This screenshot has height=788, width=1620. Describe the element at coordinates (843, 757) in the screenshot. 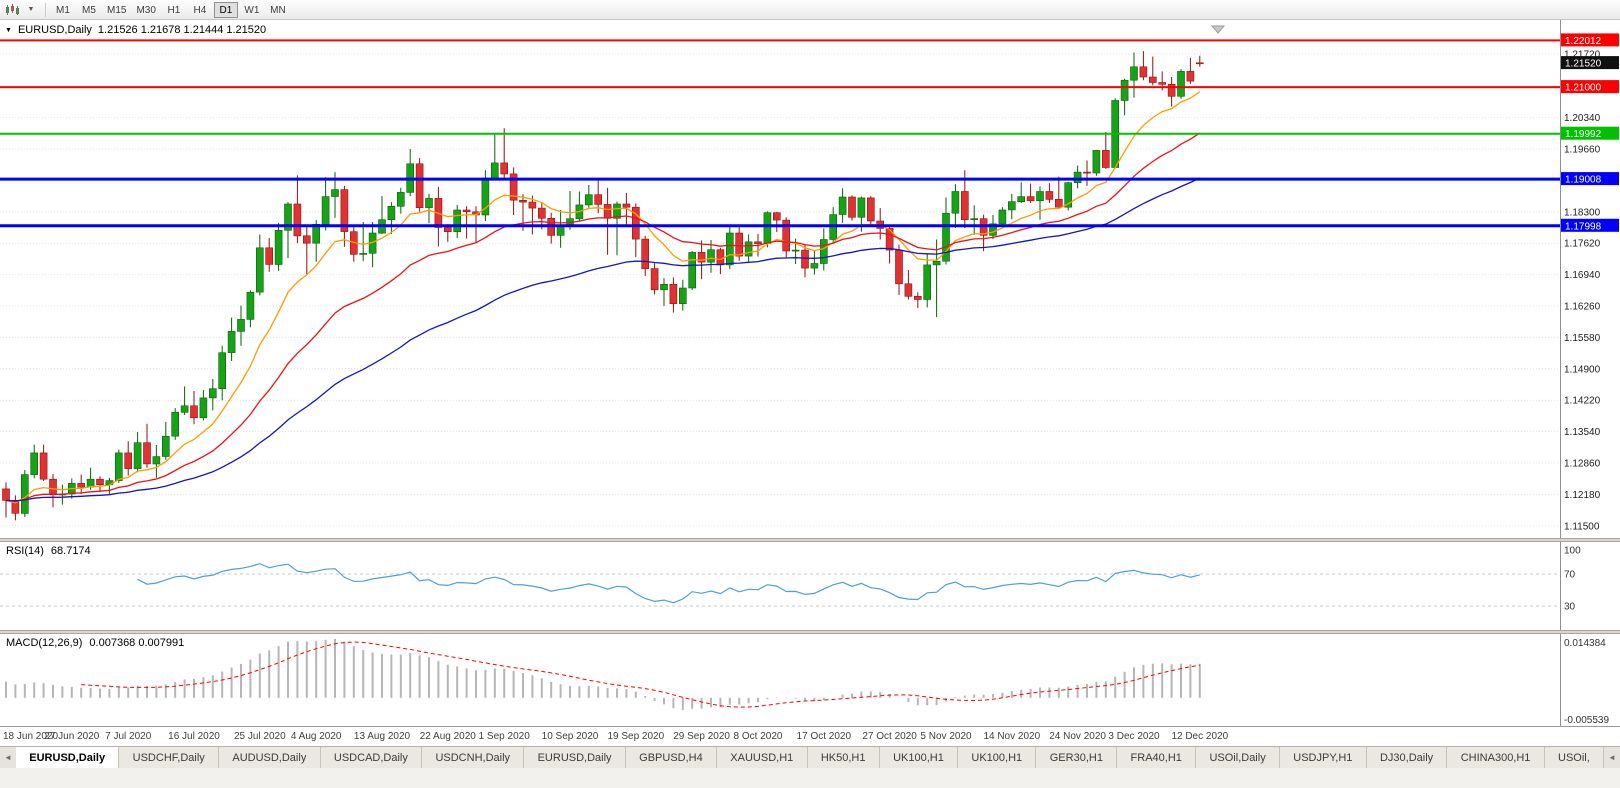

I see `chart-tab: HK50,H1` at that location.